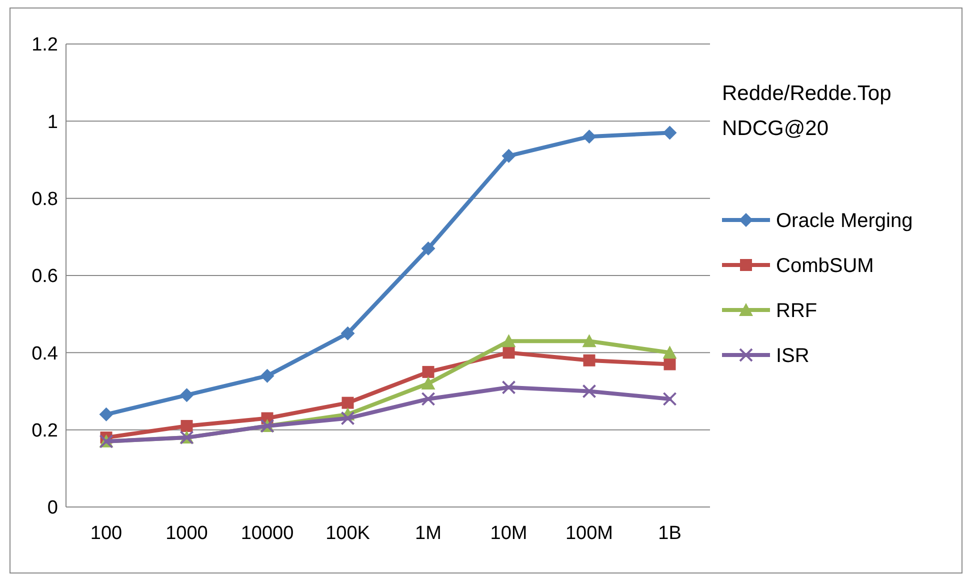 This screenshot has height=579, width=964. Describe the element at coordinates (589, 533) in the screenshot. I see `x-tick-label: 100M` at that location.